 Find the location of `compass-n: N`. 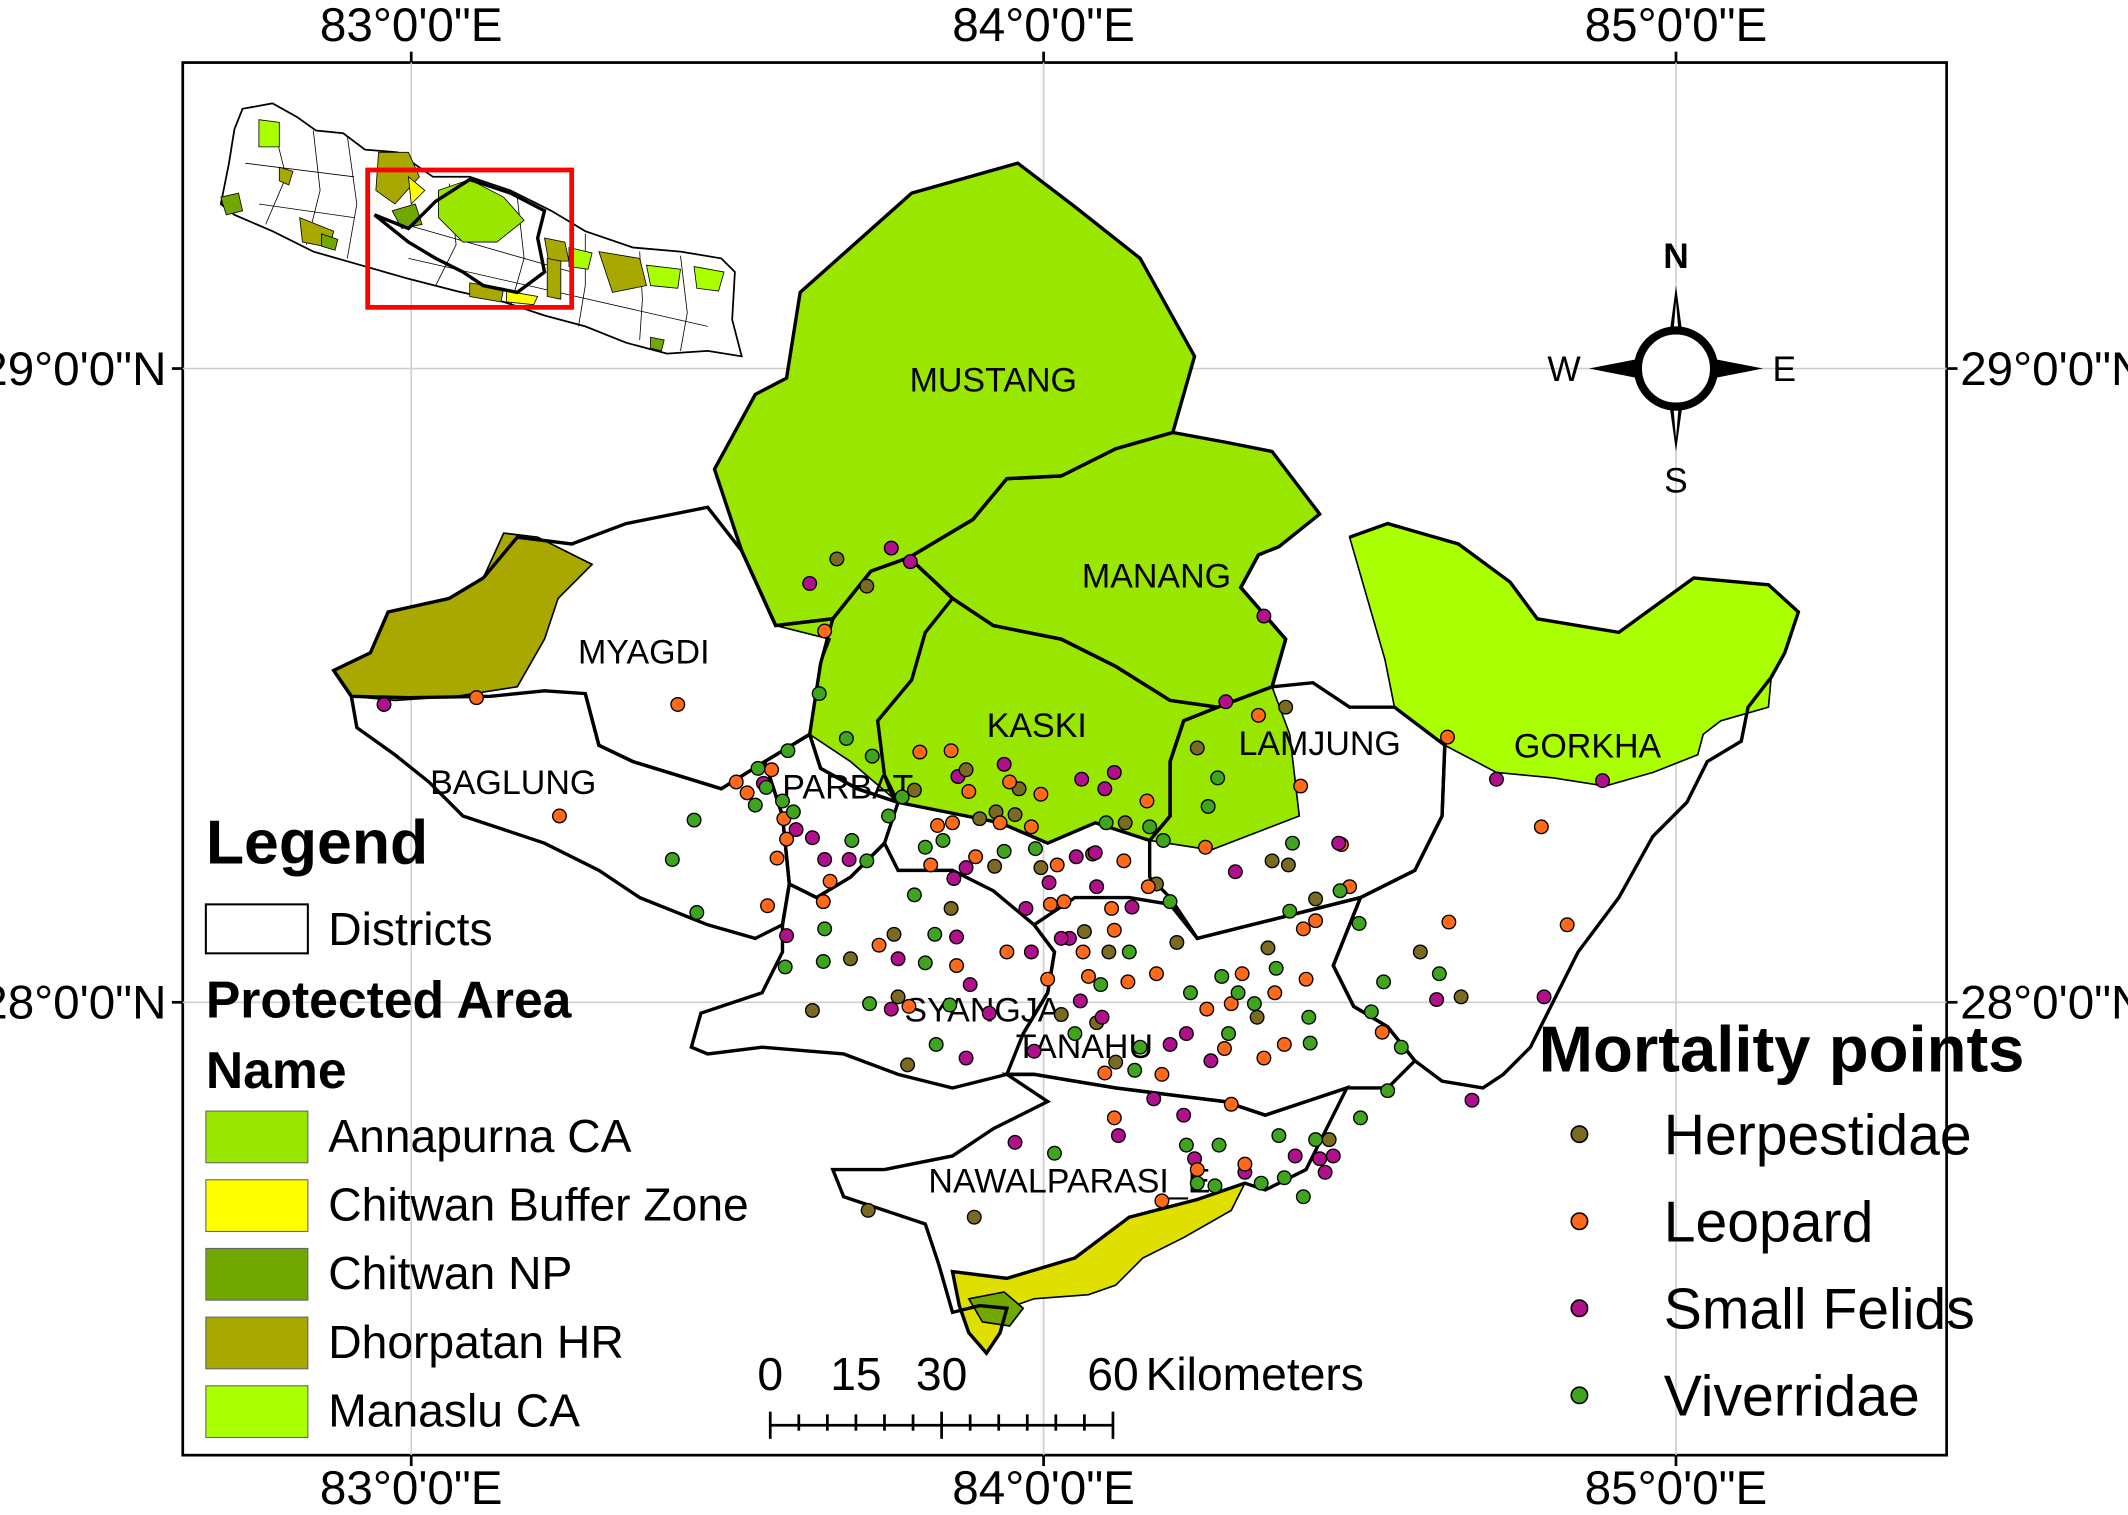

compass-n: N is located at coordinates (1676, 256).